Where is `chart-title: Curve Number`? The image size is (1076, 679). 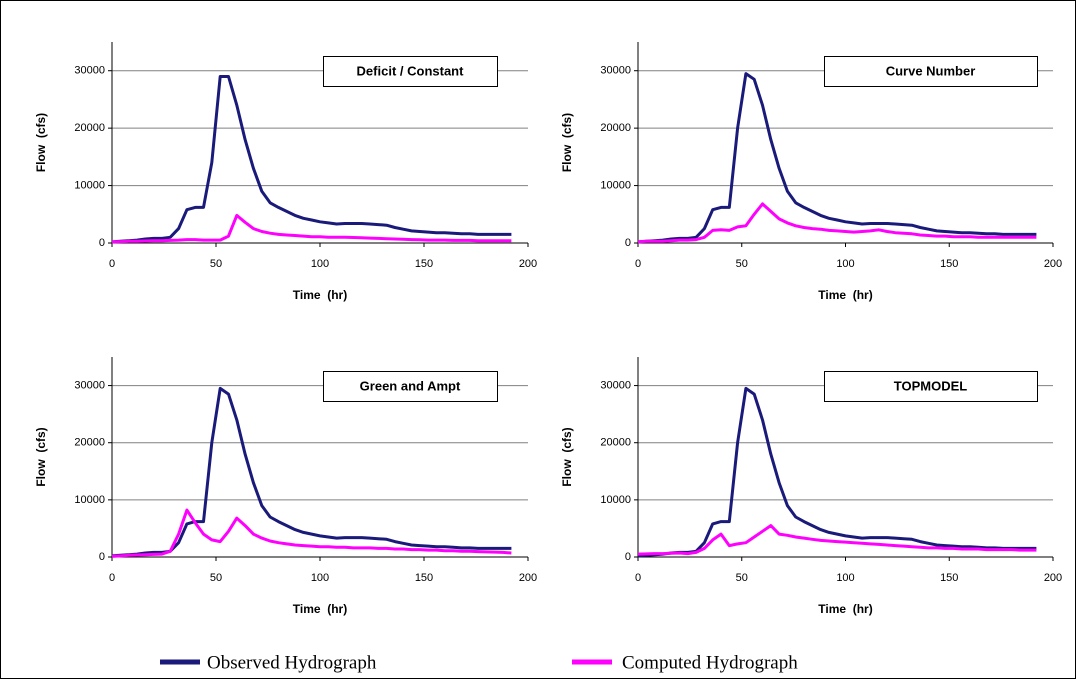
chart-title: Curve Number is located at coordinates (931, 70).